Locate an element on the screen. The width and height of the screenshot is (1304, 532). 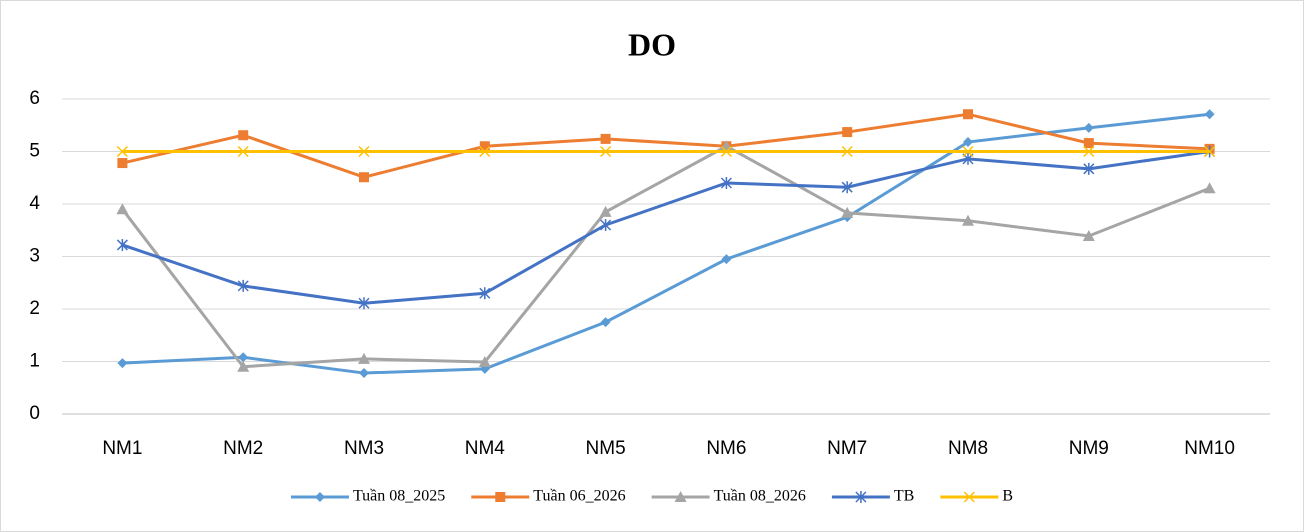
x-tick-label: NM8 is located at coordinates (968, 448).